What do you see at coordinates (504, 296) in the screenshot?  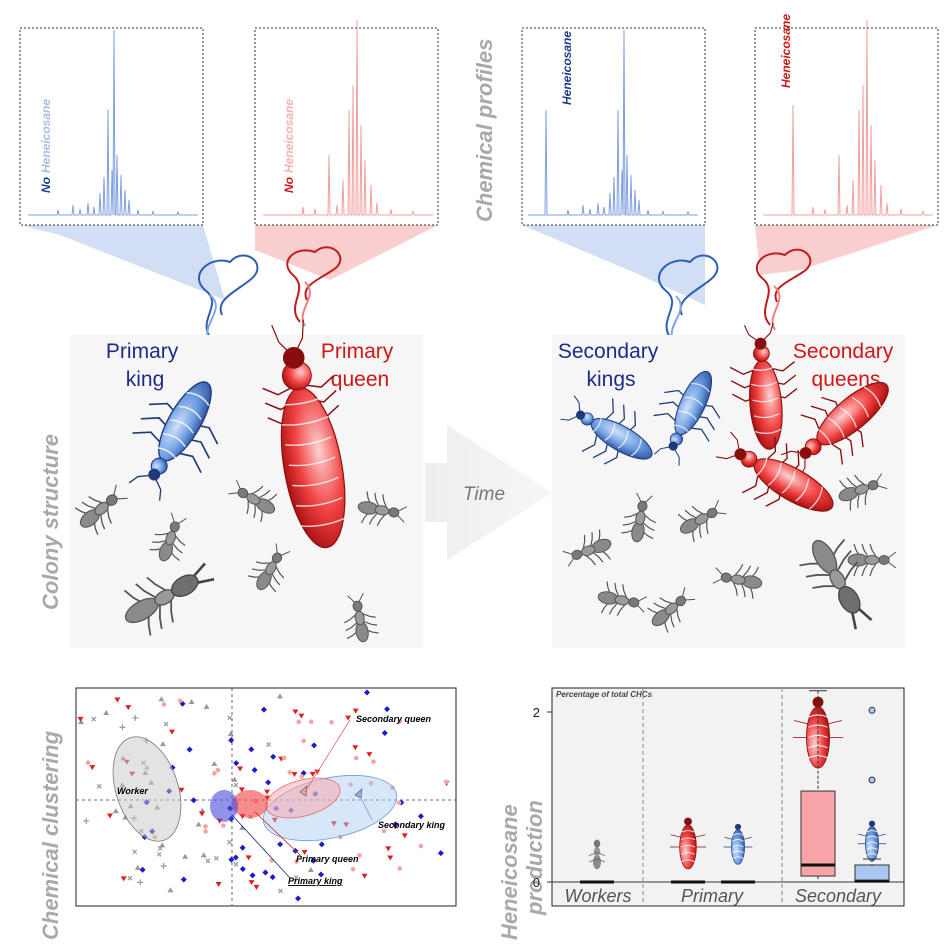 I see `scent-swirl-icons` at bounding box center [504, 296].